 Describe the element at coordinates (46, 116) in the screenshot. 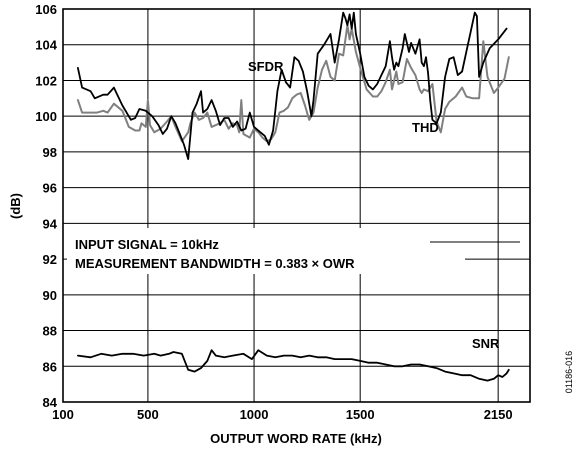

I see `y-tick-label-100: 100` at that location.